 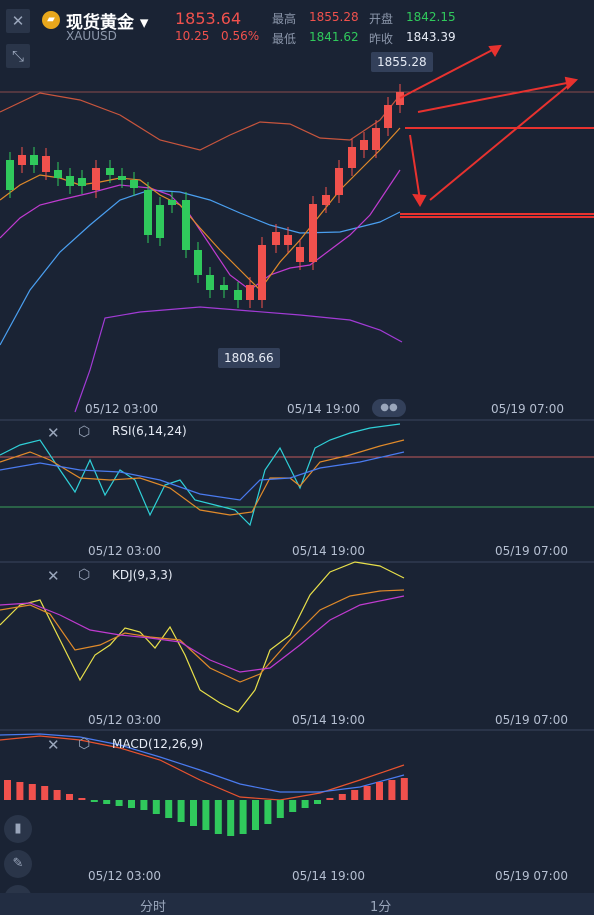 What do you see at coordinates (381, 19) in the screenshot?
I see `open-label: 开盘` at bounding box center [381, 19].